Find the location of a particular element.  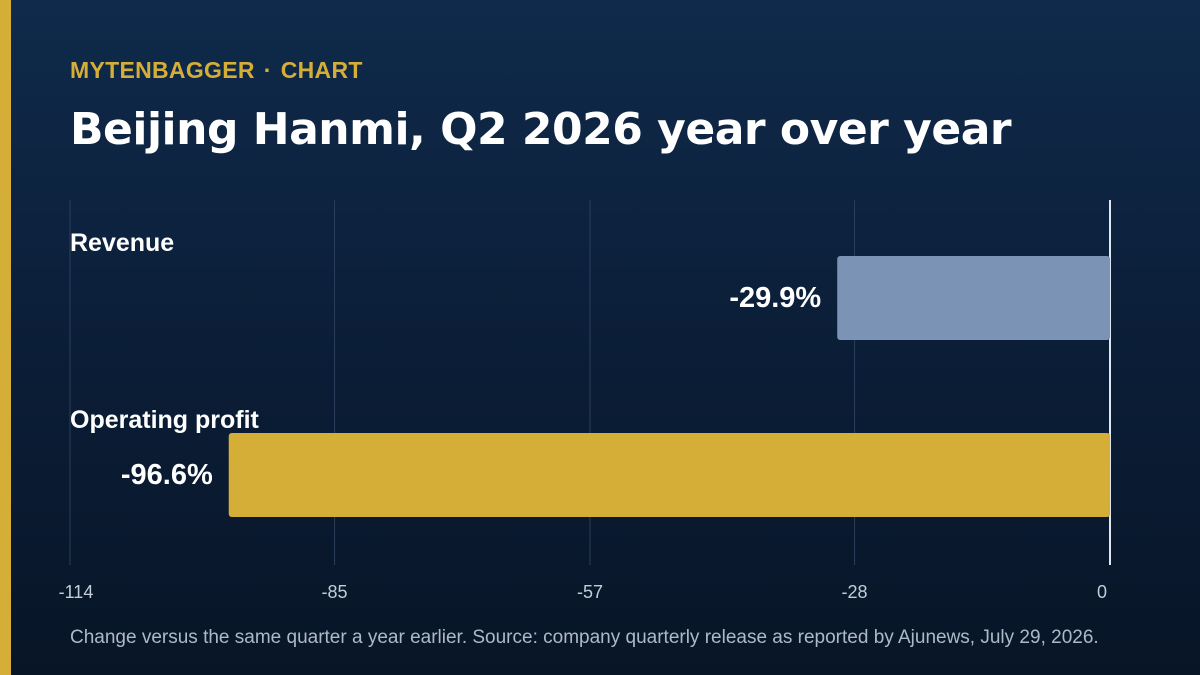

x-axis-ticks: -114 -85 -57 -28 0 is located at coordinates (583, 592).